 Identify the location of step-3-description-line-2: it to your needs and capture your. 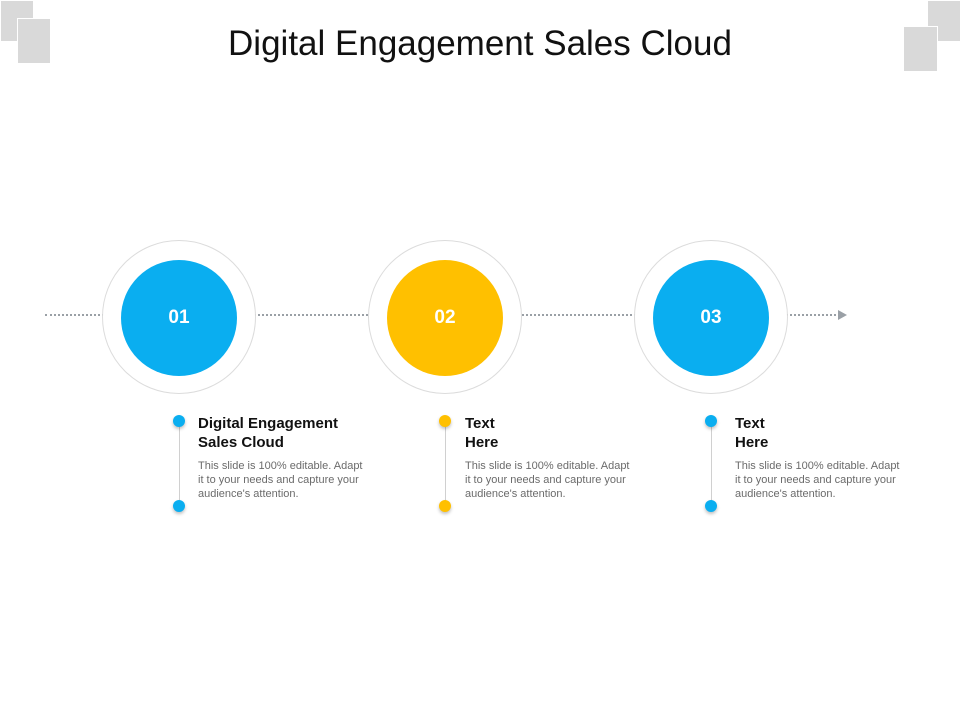
(815, 480).